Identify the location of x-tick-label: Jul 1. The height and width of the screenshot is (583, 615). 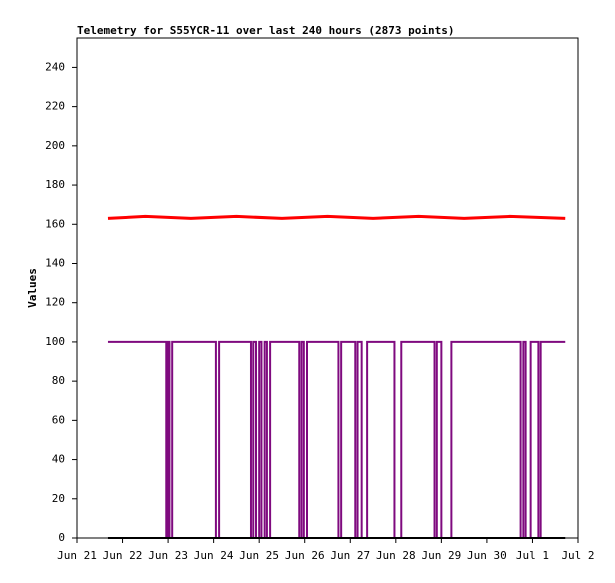
(532, 555).